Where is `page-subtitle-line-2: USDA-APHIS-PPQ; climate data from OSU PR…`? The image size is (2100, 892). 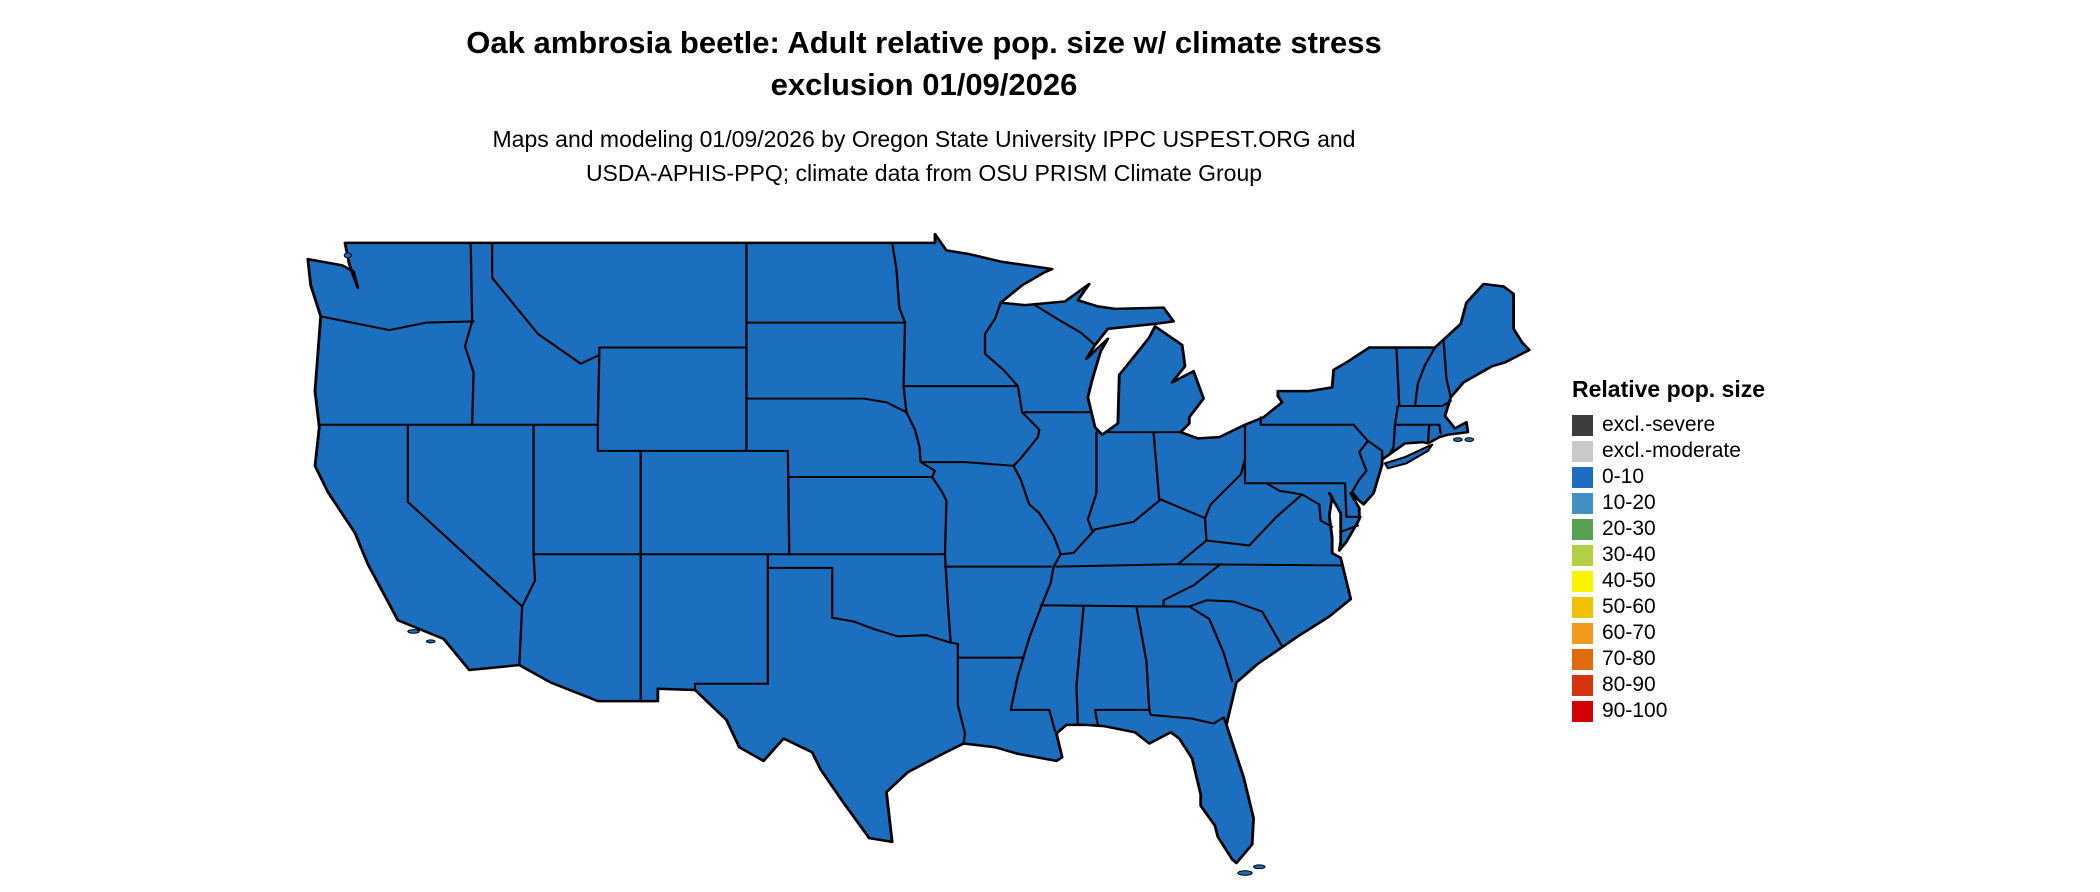 page-subtitle-line-2: USDA-APHIS-PPQ; climate data from OSU PR… is located at coordinates (924, 173).